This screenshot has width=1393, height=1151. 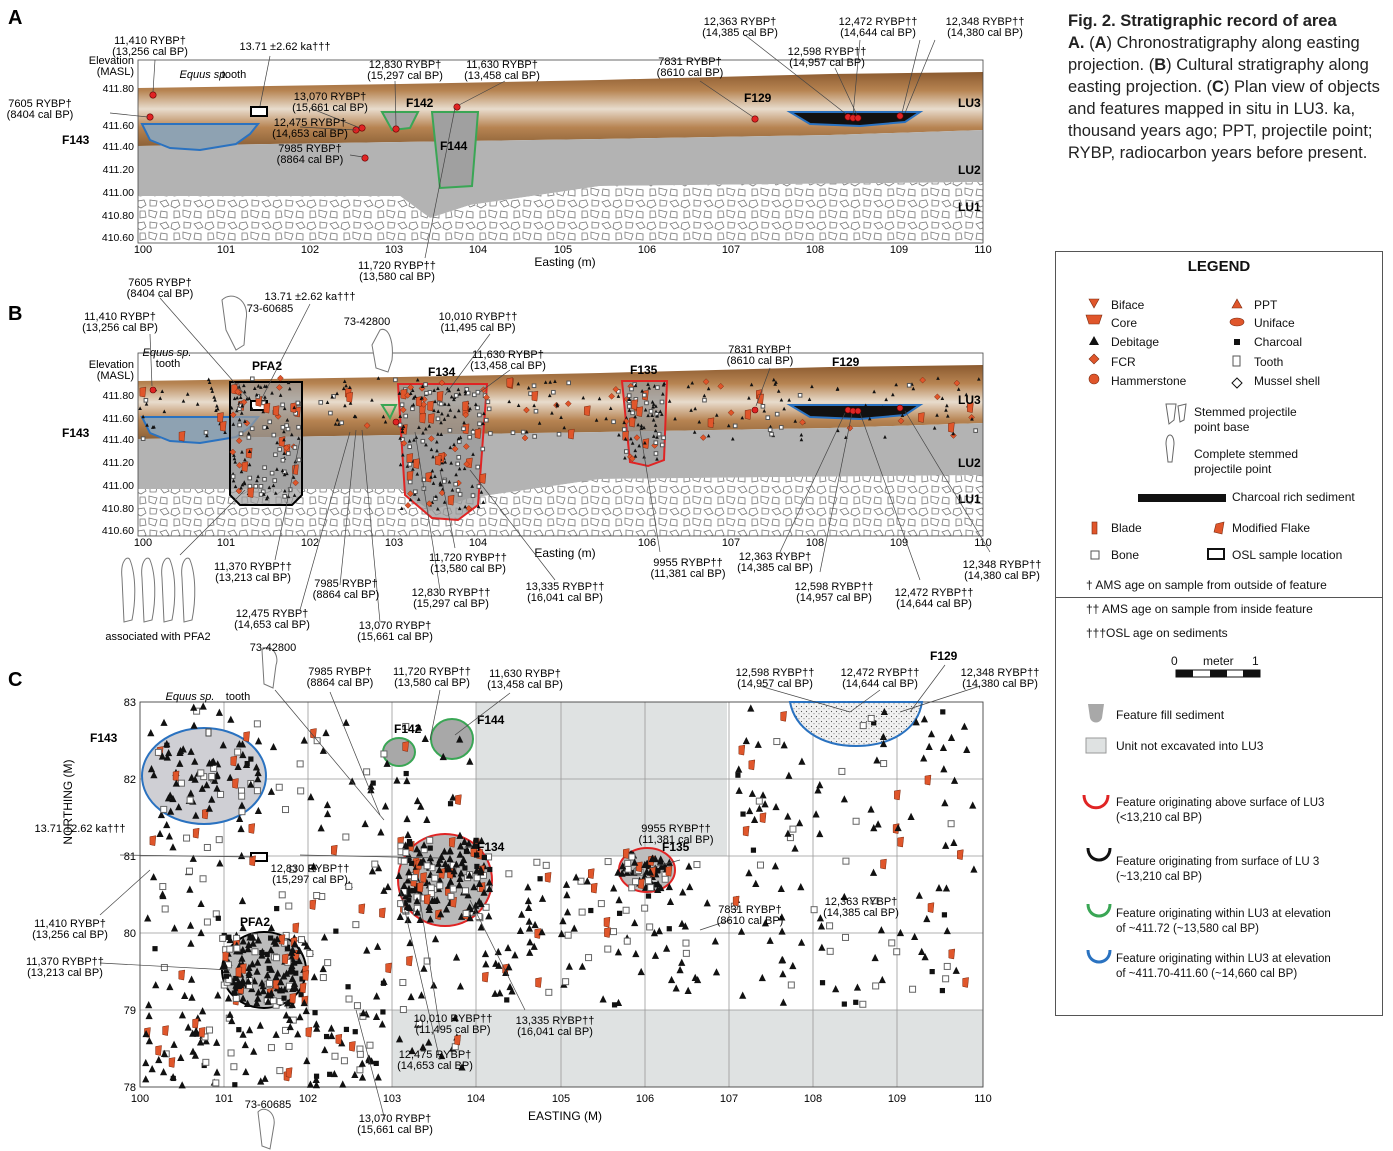 I want to click on legend-unexcavated: Unit not excavated into LU3, so click(x=1190, y=746).